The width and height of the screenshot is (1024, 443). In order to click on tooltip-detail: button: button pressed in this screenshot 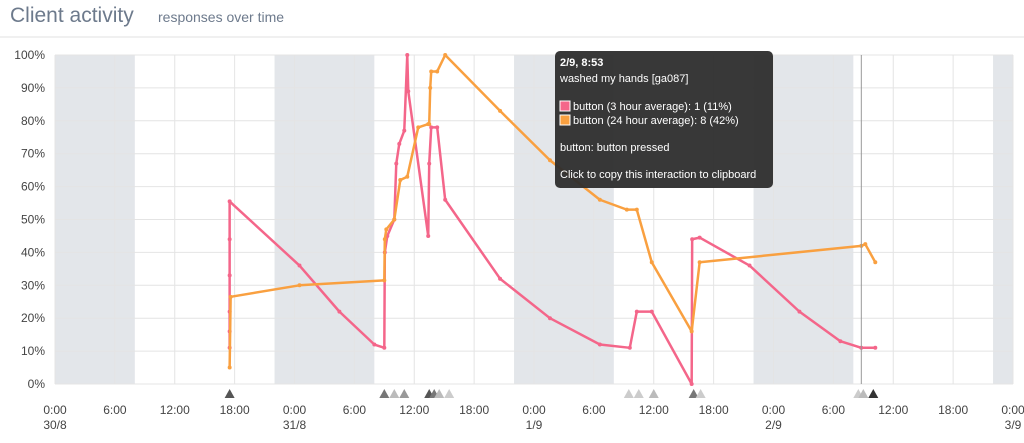, I will do `click(614, 148)`.